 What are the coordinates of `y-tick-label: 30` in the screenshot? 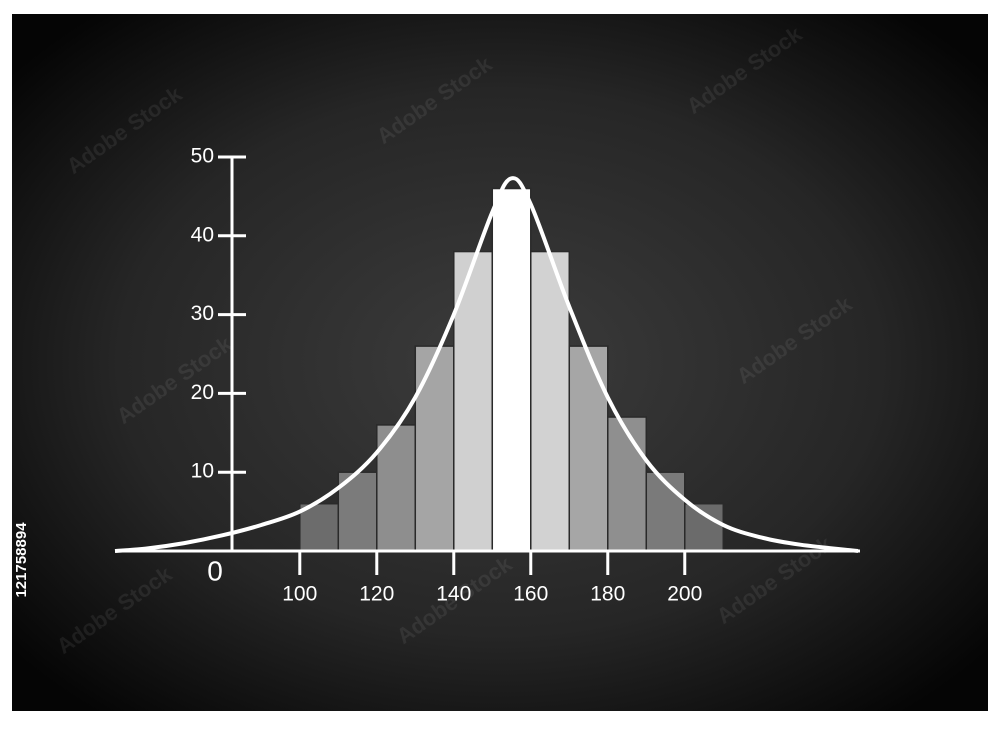 It's located at (202, 313).